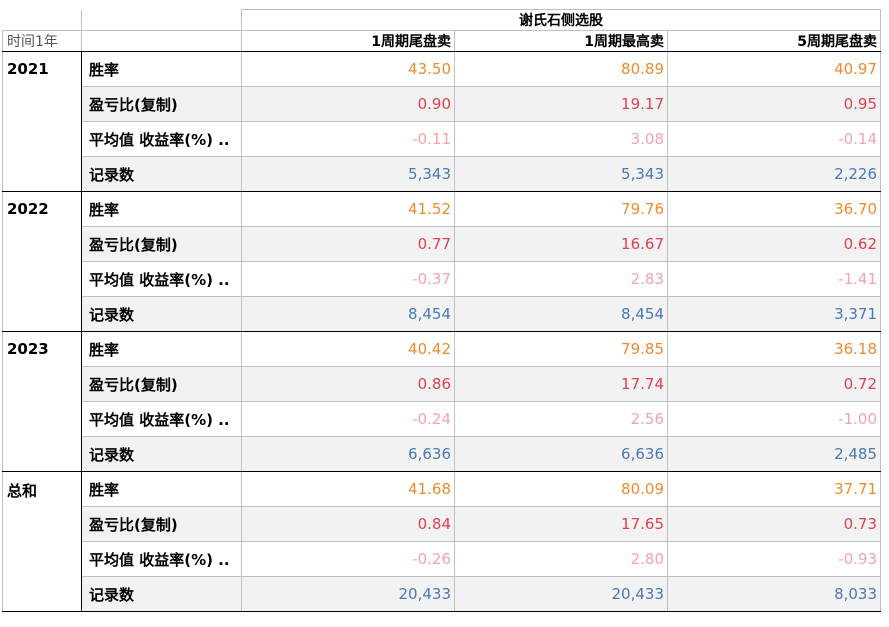  I want to click on value-cell: -0.11, so click(348, 139).